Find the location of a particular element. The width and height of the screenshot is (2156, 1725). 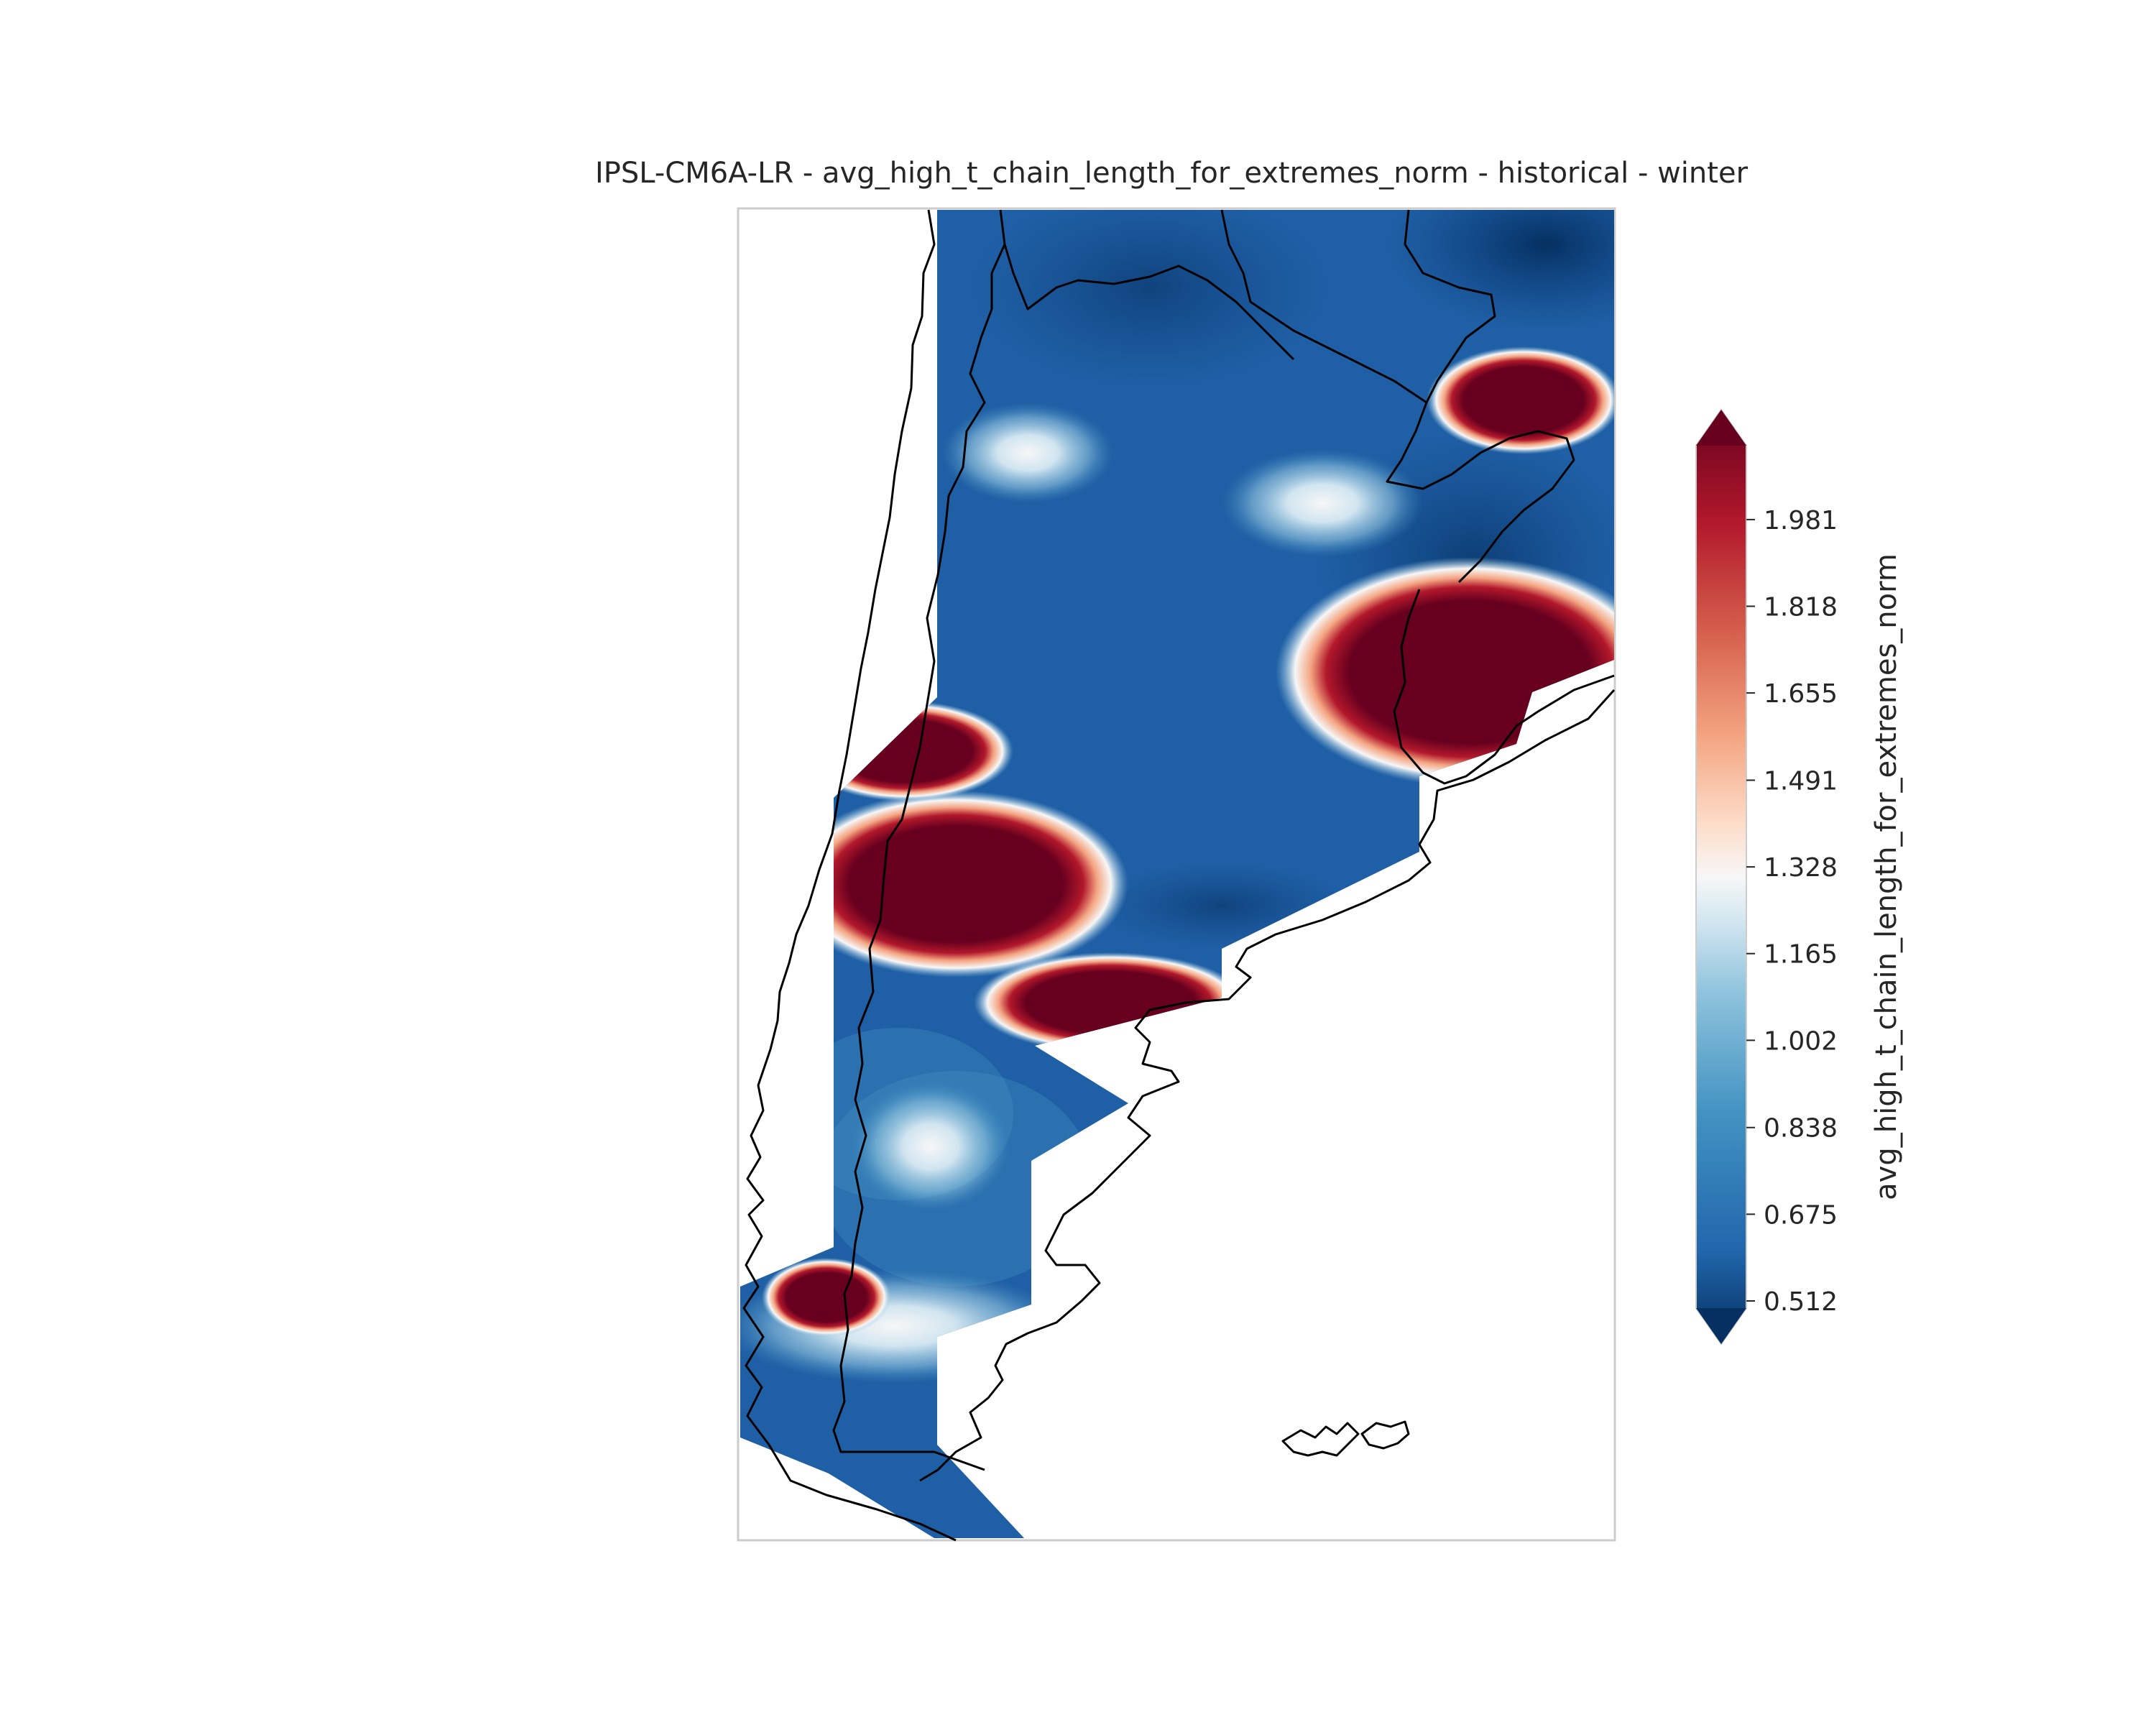

brazil-border is located at coordinates (1450, 306).